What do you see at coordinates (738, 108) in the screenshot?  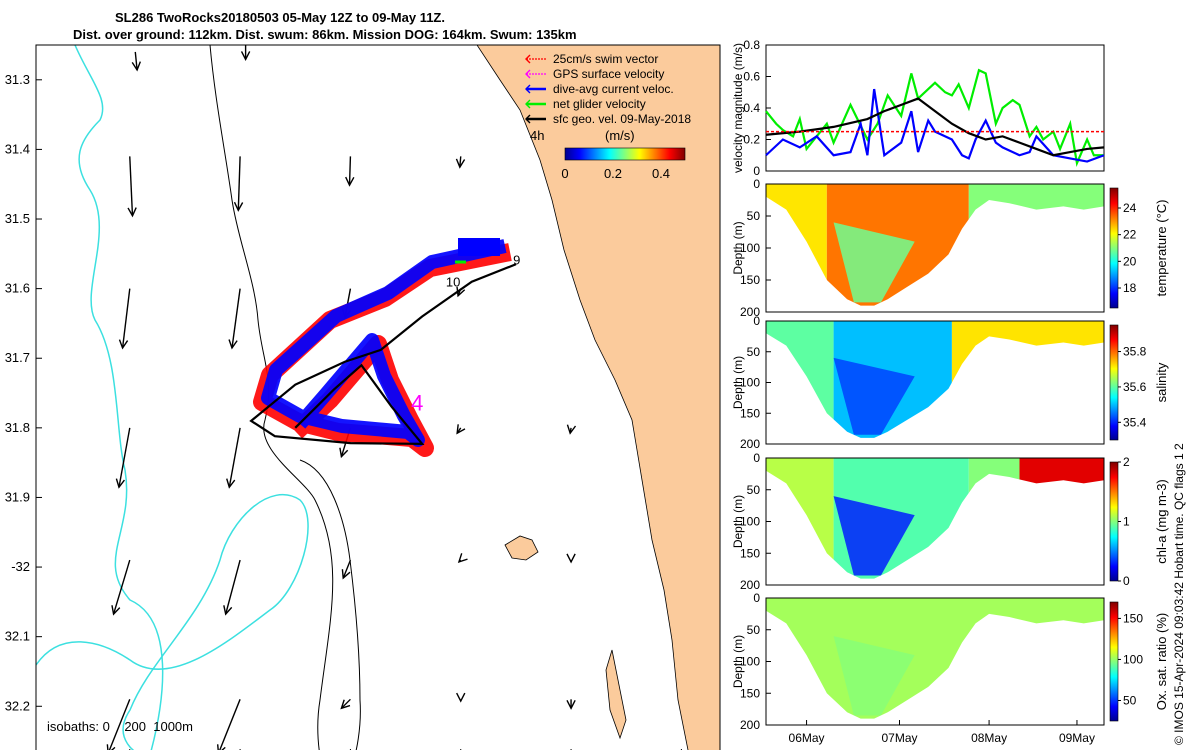 I see `vel-ylabel: velocity magnitude (m/s)` at bounding box center [738, 108].